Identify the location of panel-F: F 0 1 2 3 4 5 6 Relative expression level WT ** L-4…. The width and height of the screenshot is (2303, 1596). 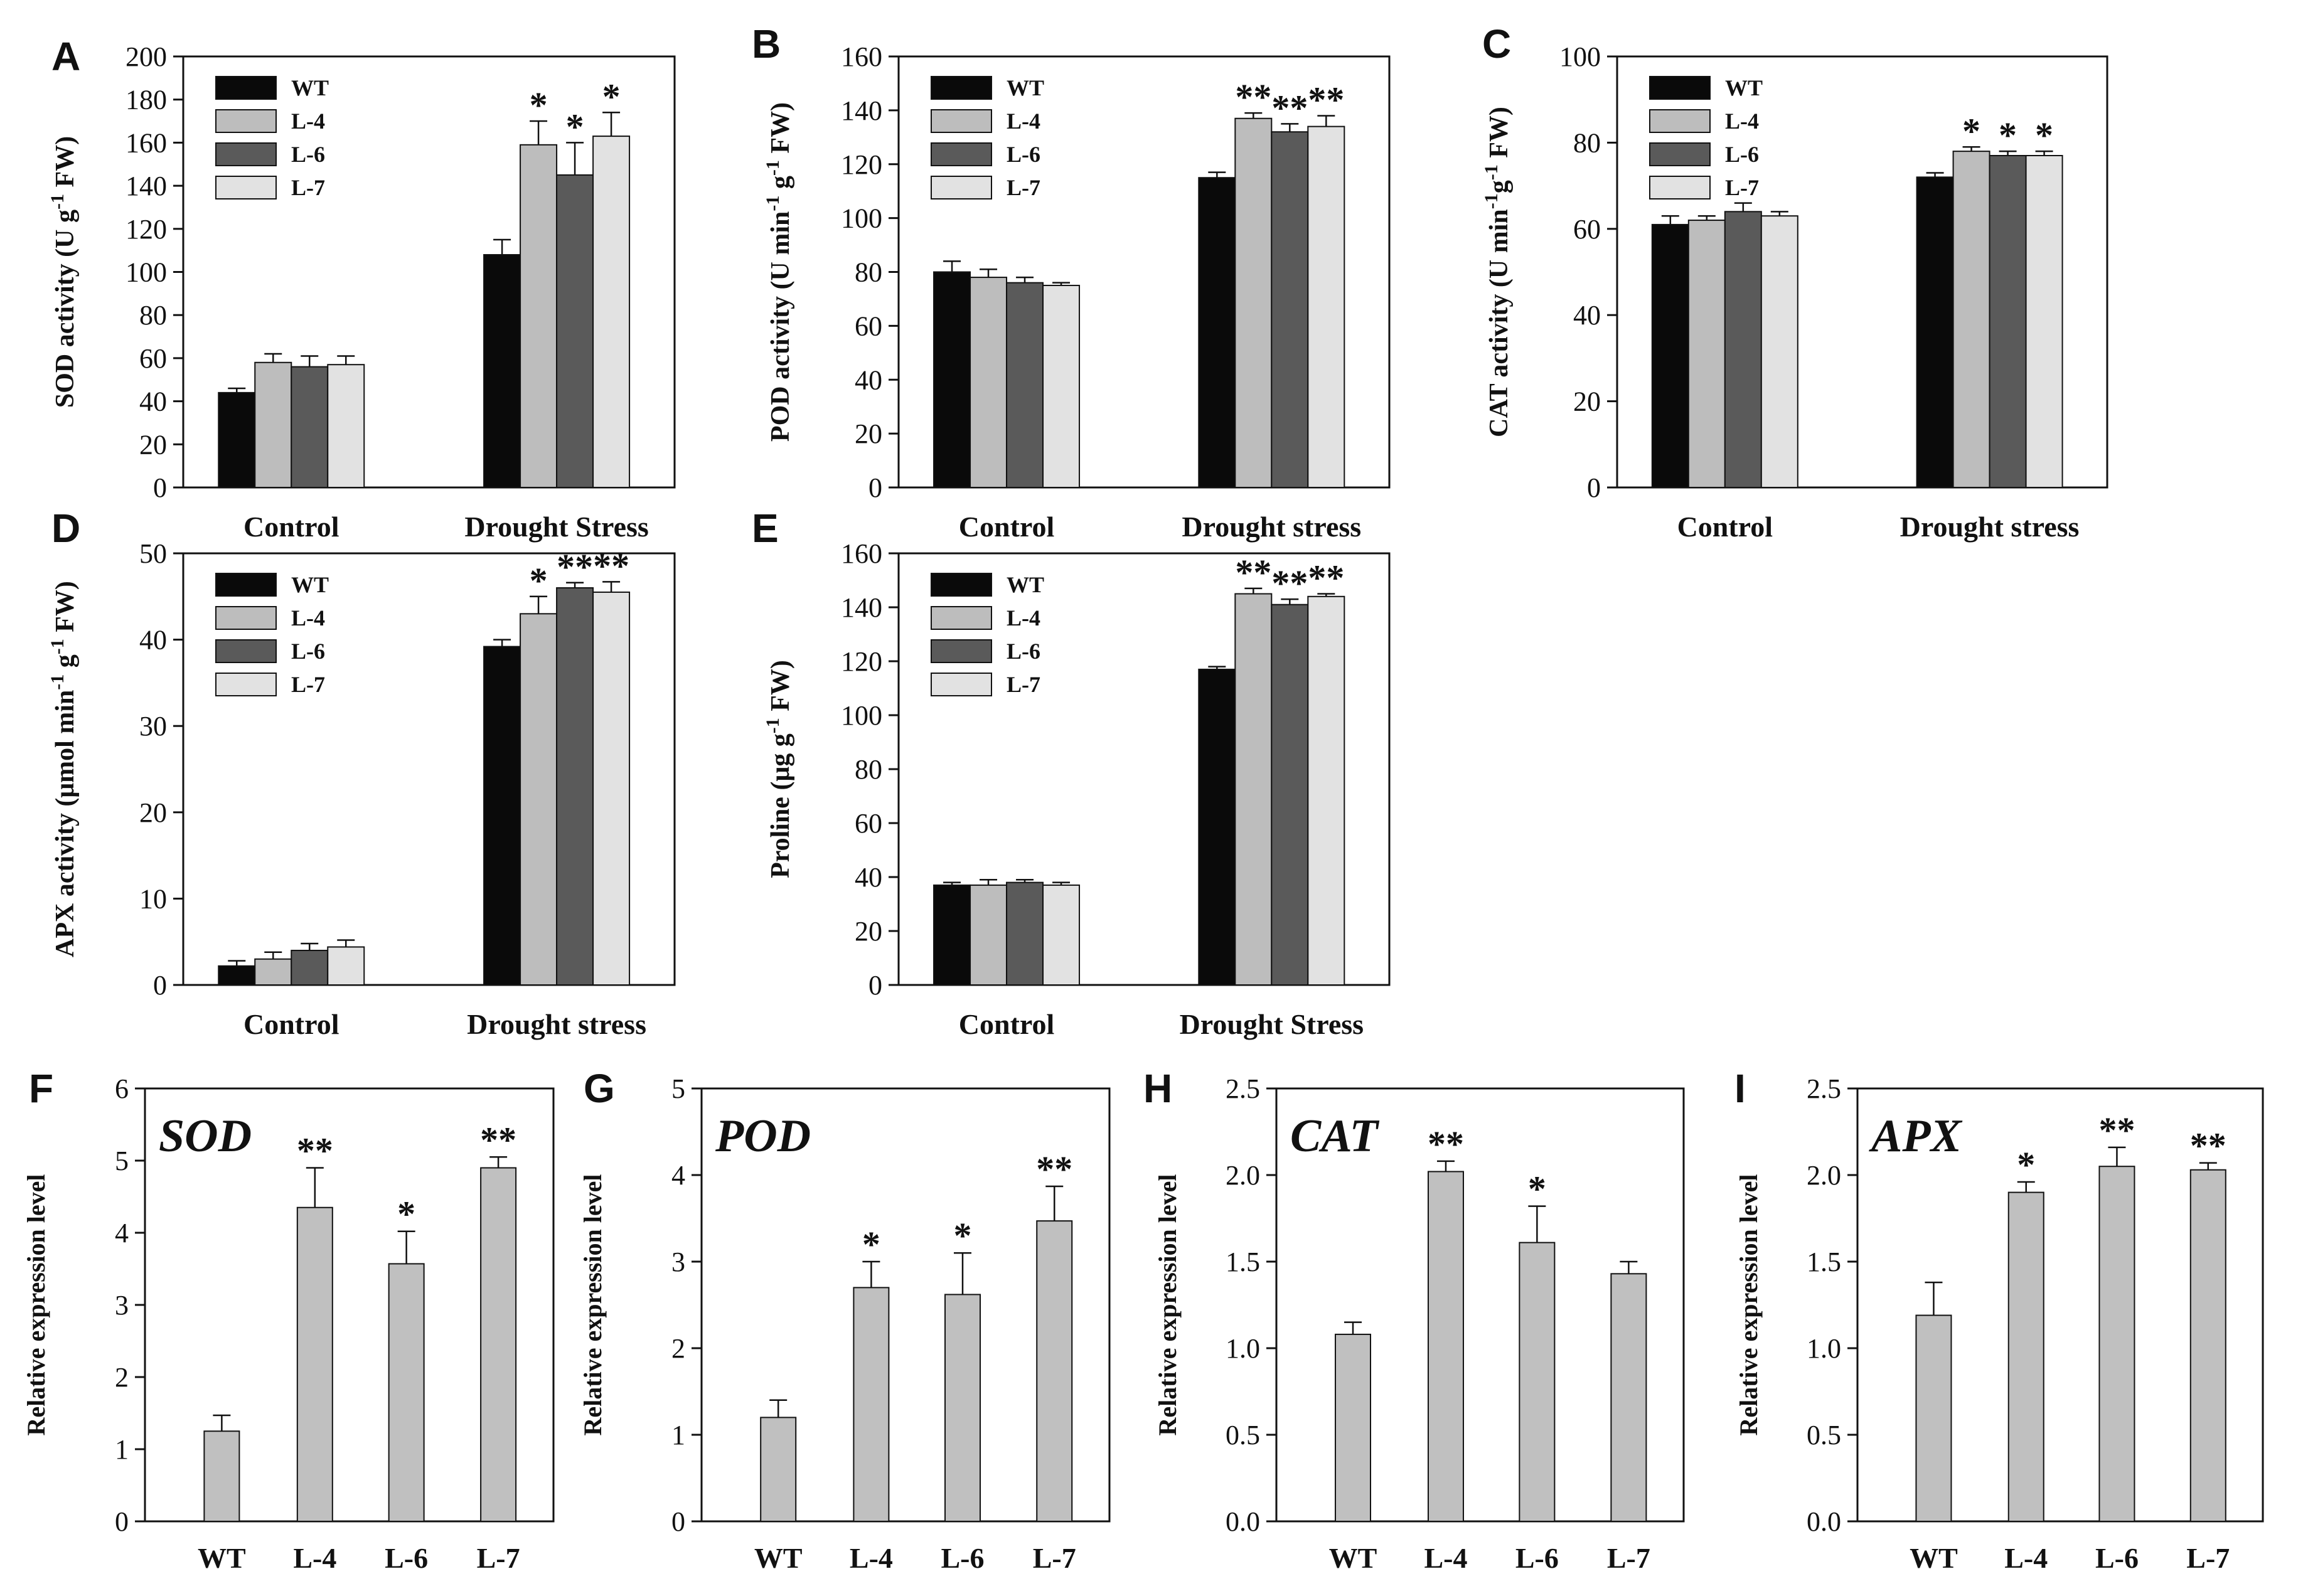
(288, 1320).